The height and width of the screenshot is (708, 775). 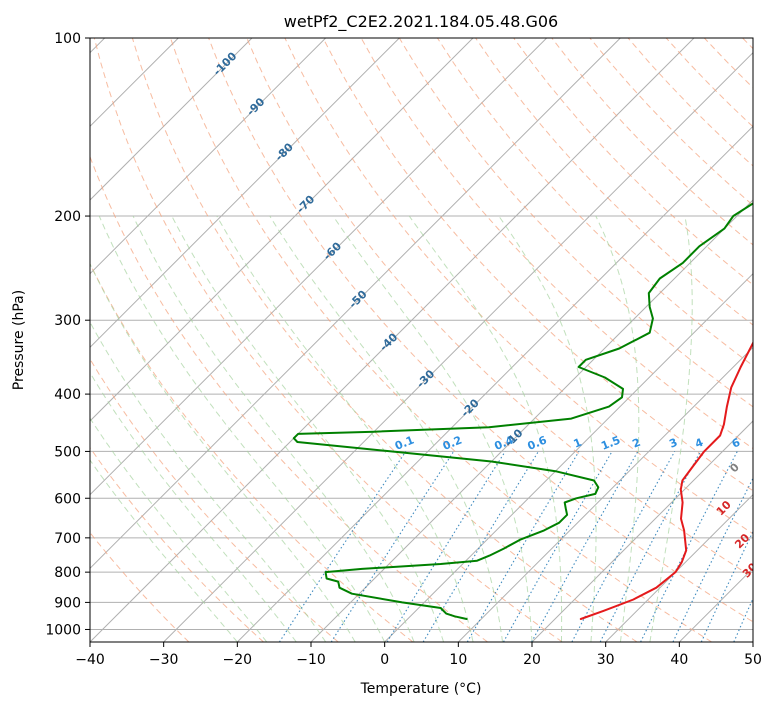 I want to click on x-tick-label: 40, so click(x=679, y=660).